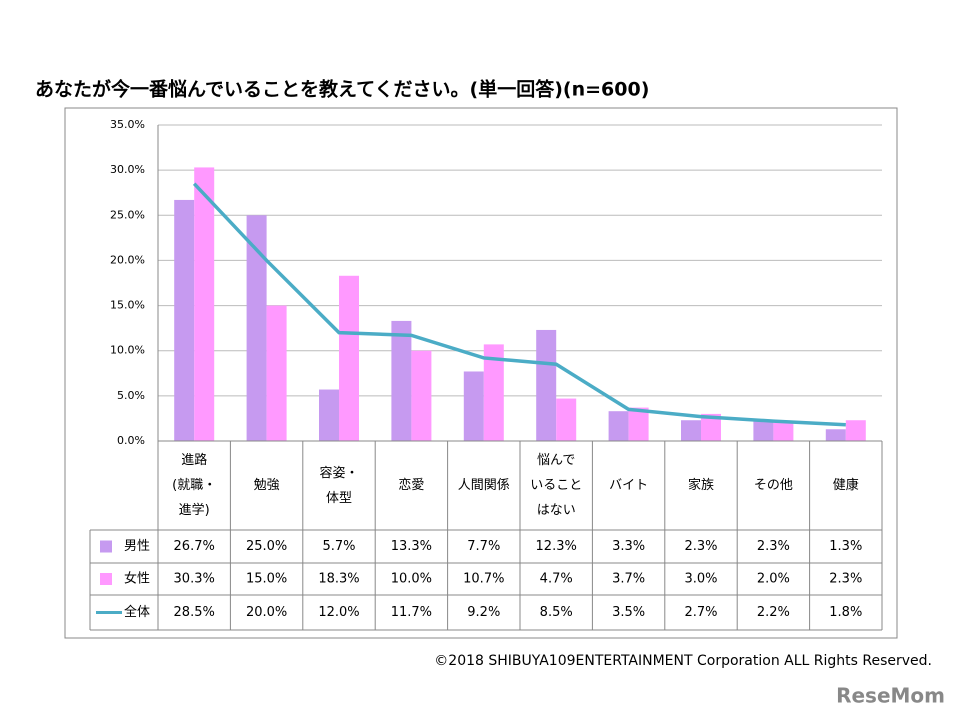 The height and width of the screenshot is (720, 960). What do you see at coordinates (890, 696) in the screenshot?
I see `watermark: ReseMom` at bounding box center [890, 696].